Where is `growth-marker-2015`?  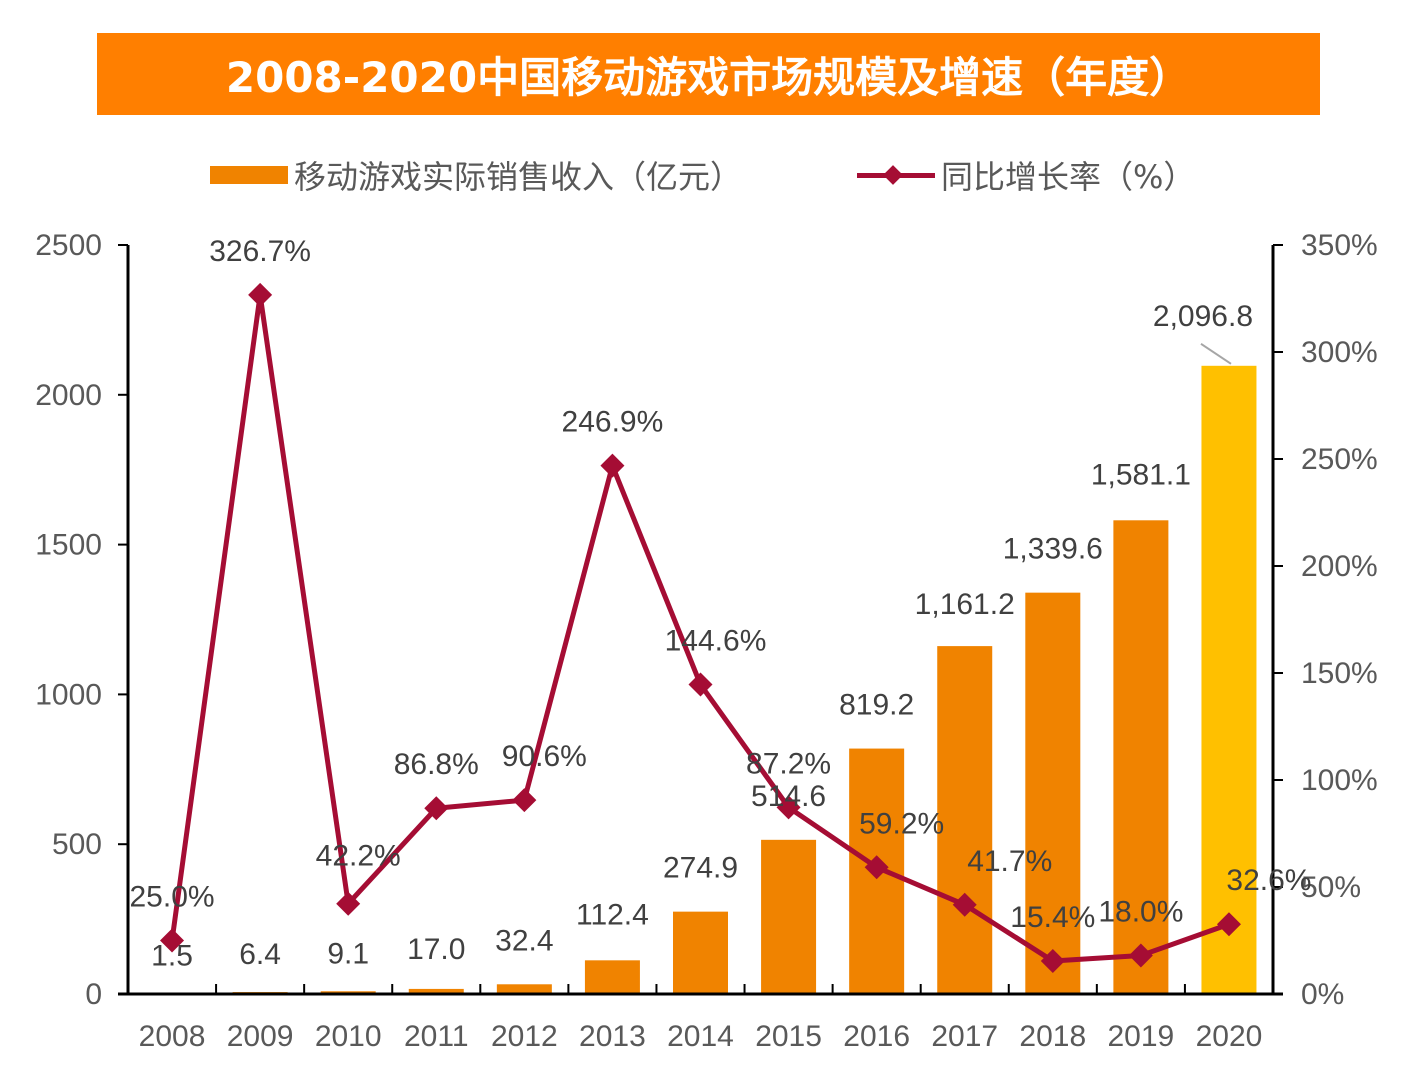 growth-marker-2015 is located at coordinates (788, 807).